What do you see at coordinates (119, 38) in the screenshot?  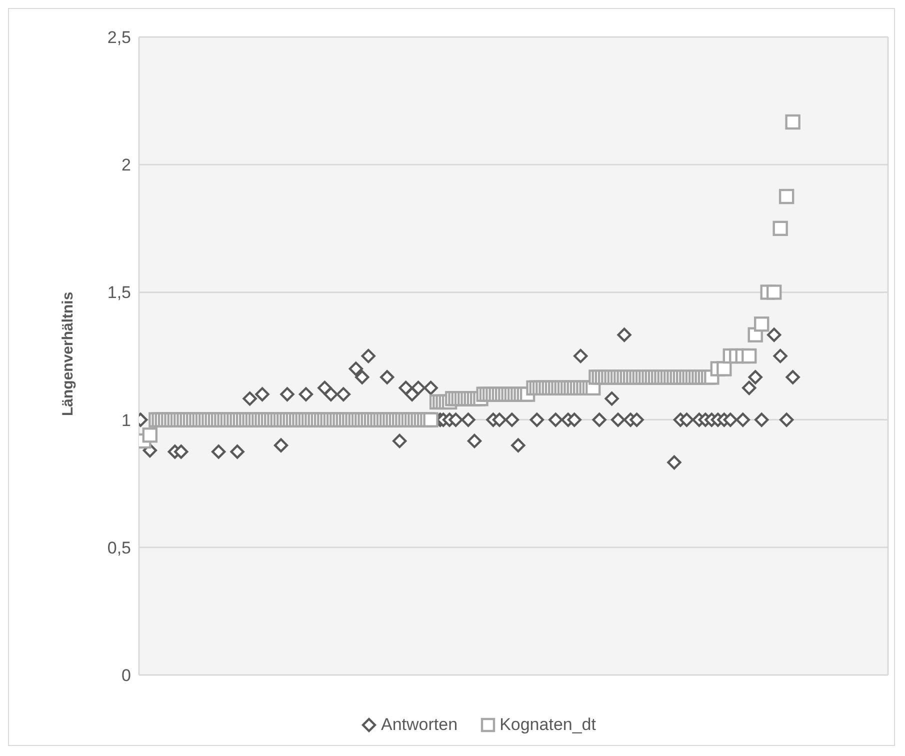 I see `y-tick-label: 2,5` at bounding box center [119, 38].